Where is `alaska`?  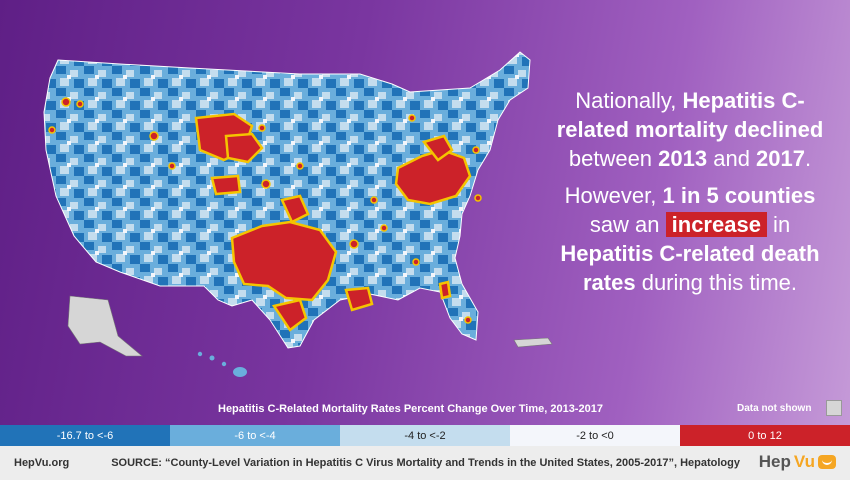 alaska is located at coordinates (105, 326).